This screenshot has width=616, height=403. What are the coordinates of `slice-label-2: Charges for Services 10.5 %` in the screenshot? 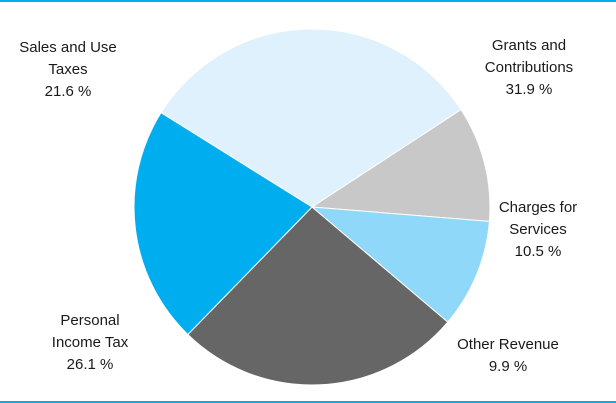 It's located at (538, 229).